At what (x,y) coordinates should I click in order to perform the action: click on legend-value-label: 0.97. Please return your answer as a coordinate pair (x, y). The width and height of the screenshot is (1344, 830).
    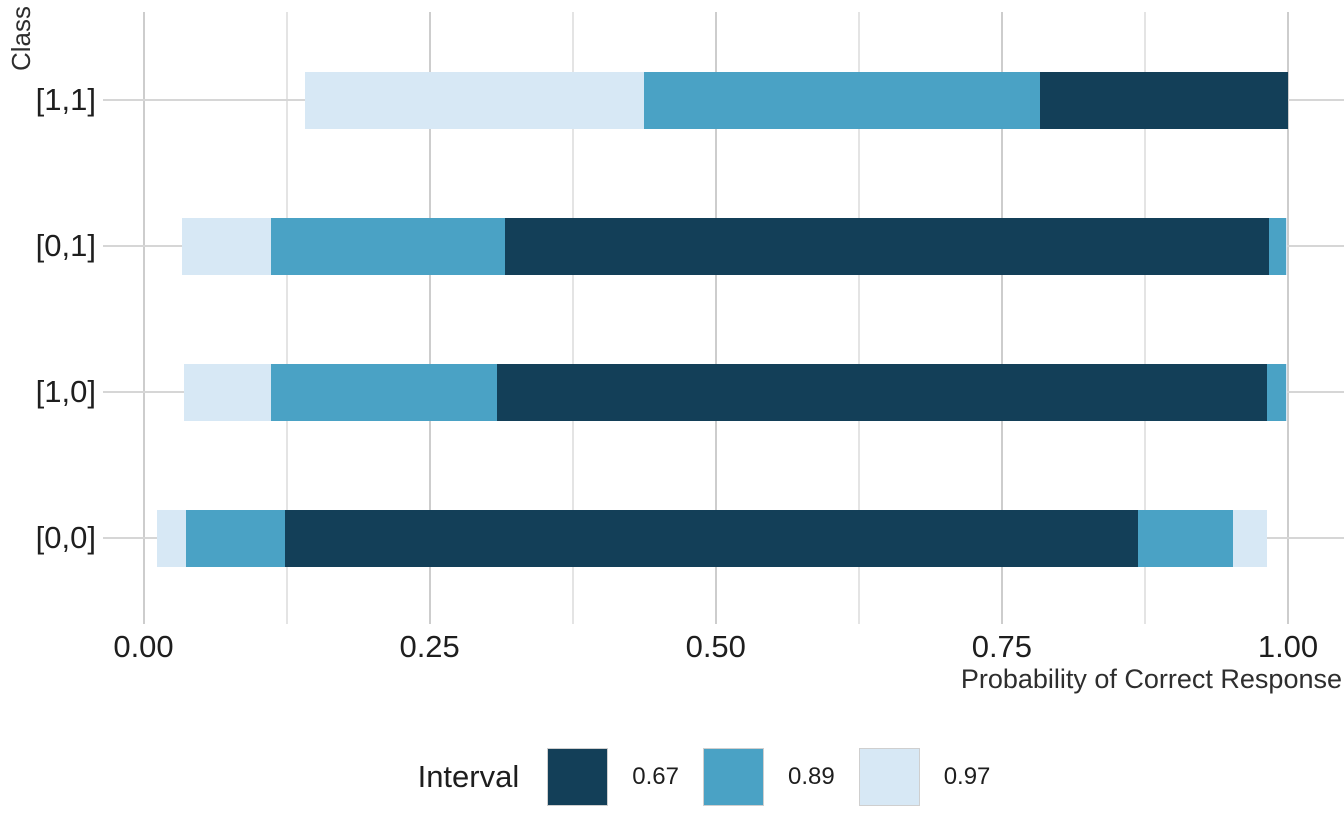
    Looking at the image, I should click on (967, 776).